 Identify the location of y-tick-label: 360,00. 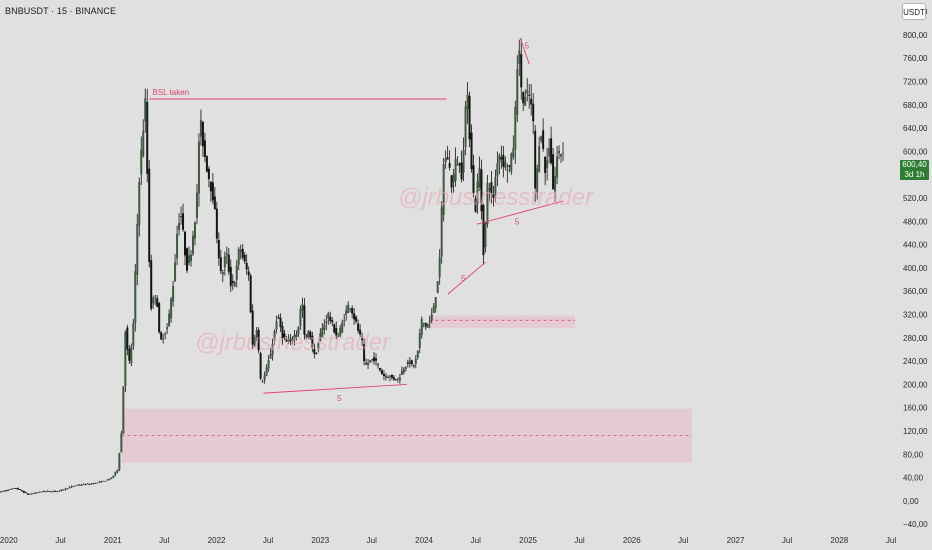
(915, 291).